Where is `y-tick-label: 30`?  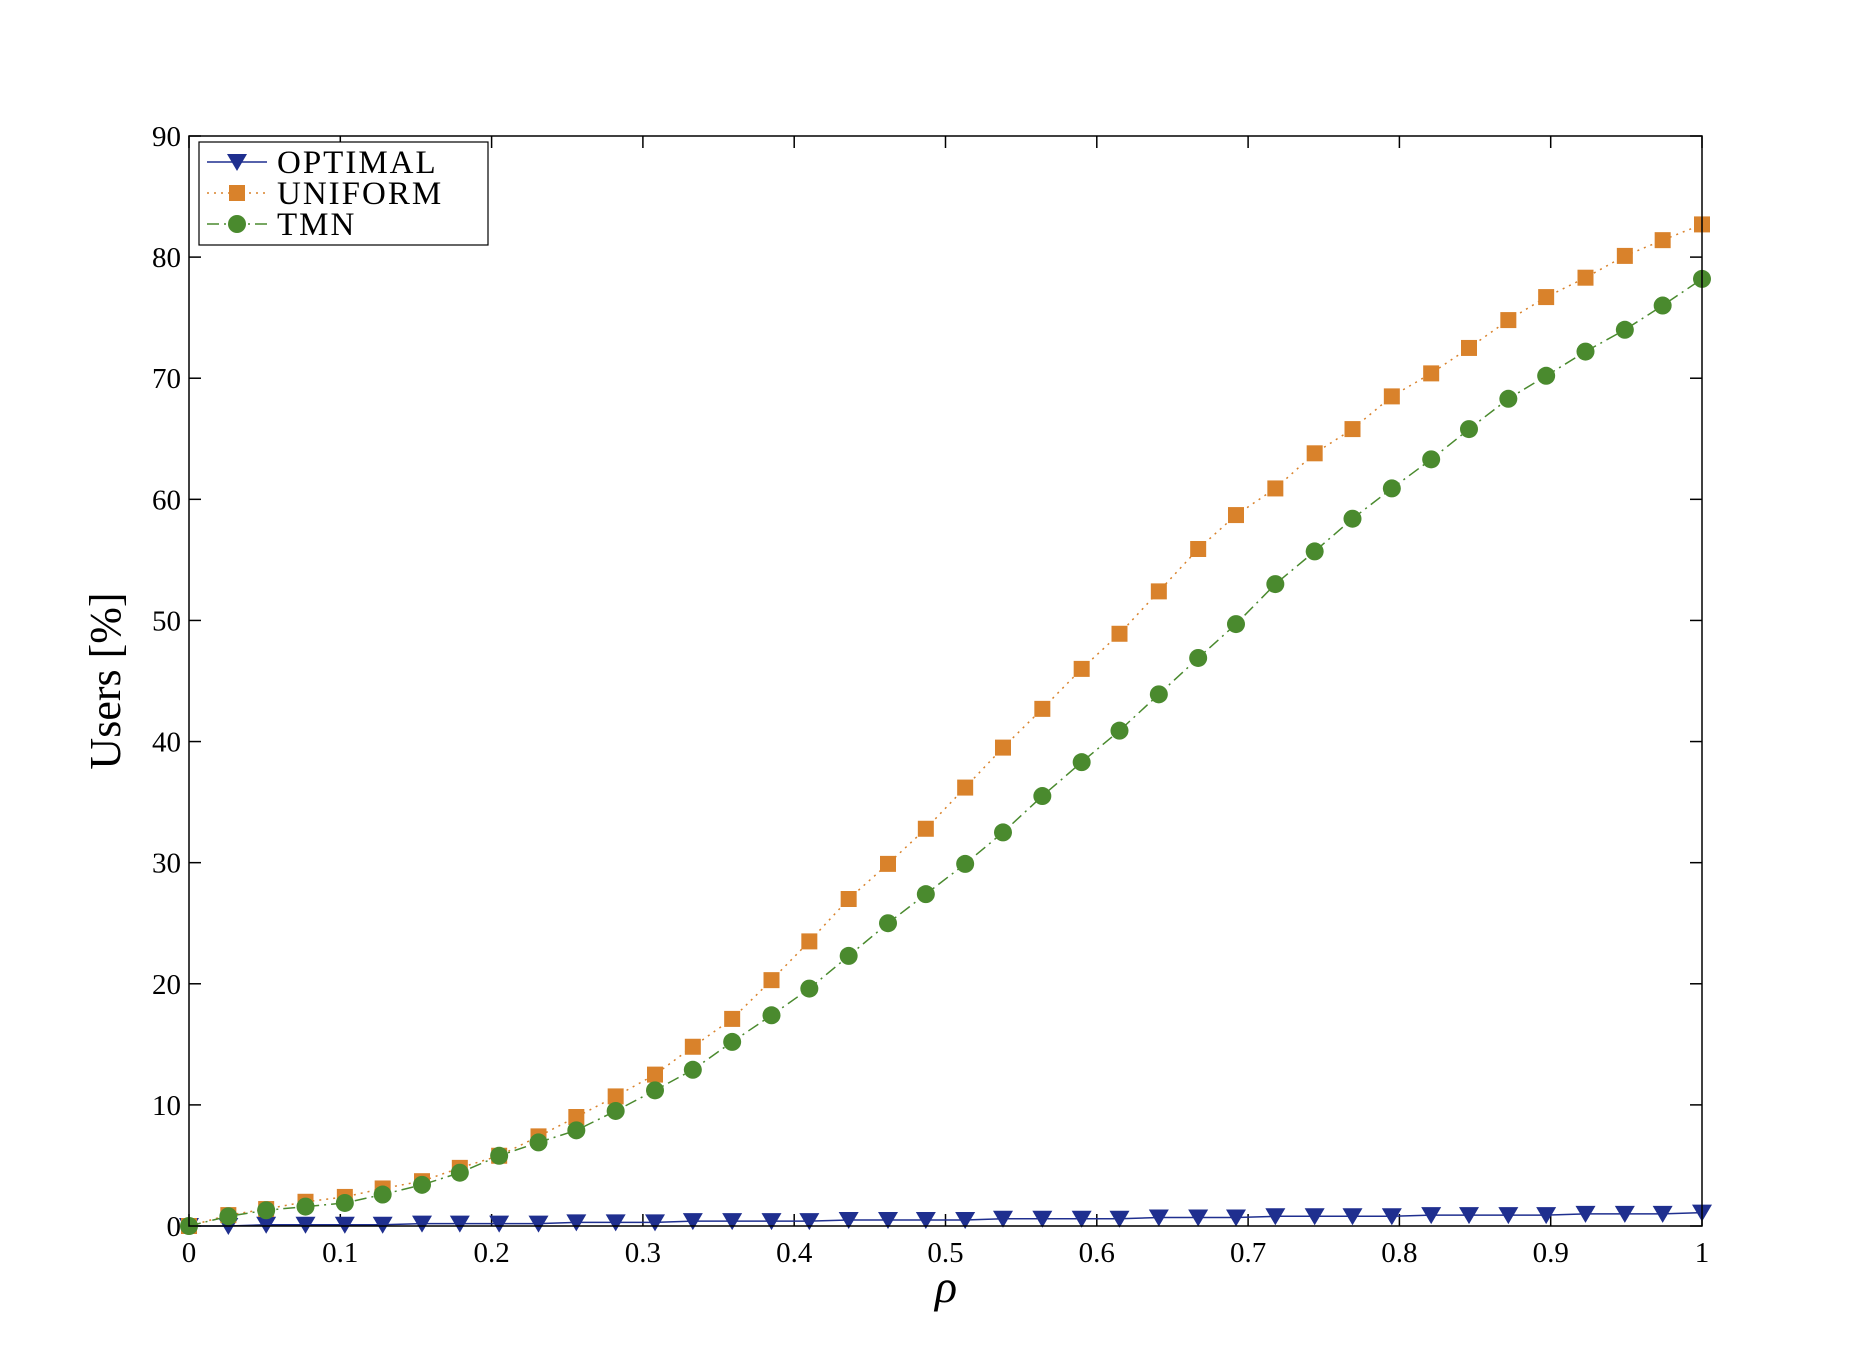 y-tick-label: 30 is located at coordinates (166, 864).